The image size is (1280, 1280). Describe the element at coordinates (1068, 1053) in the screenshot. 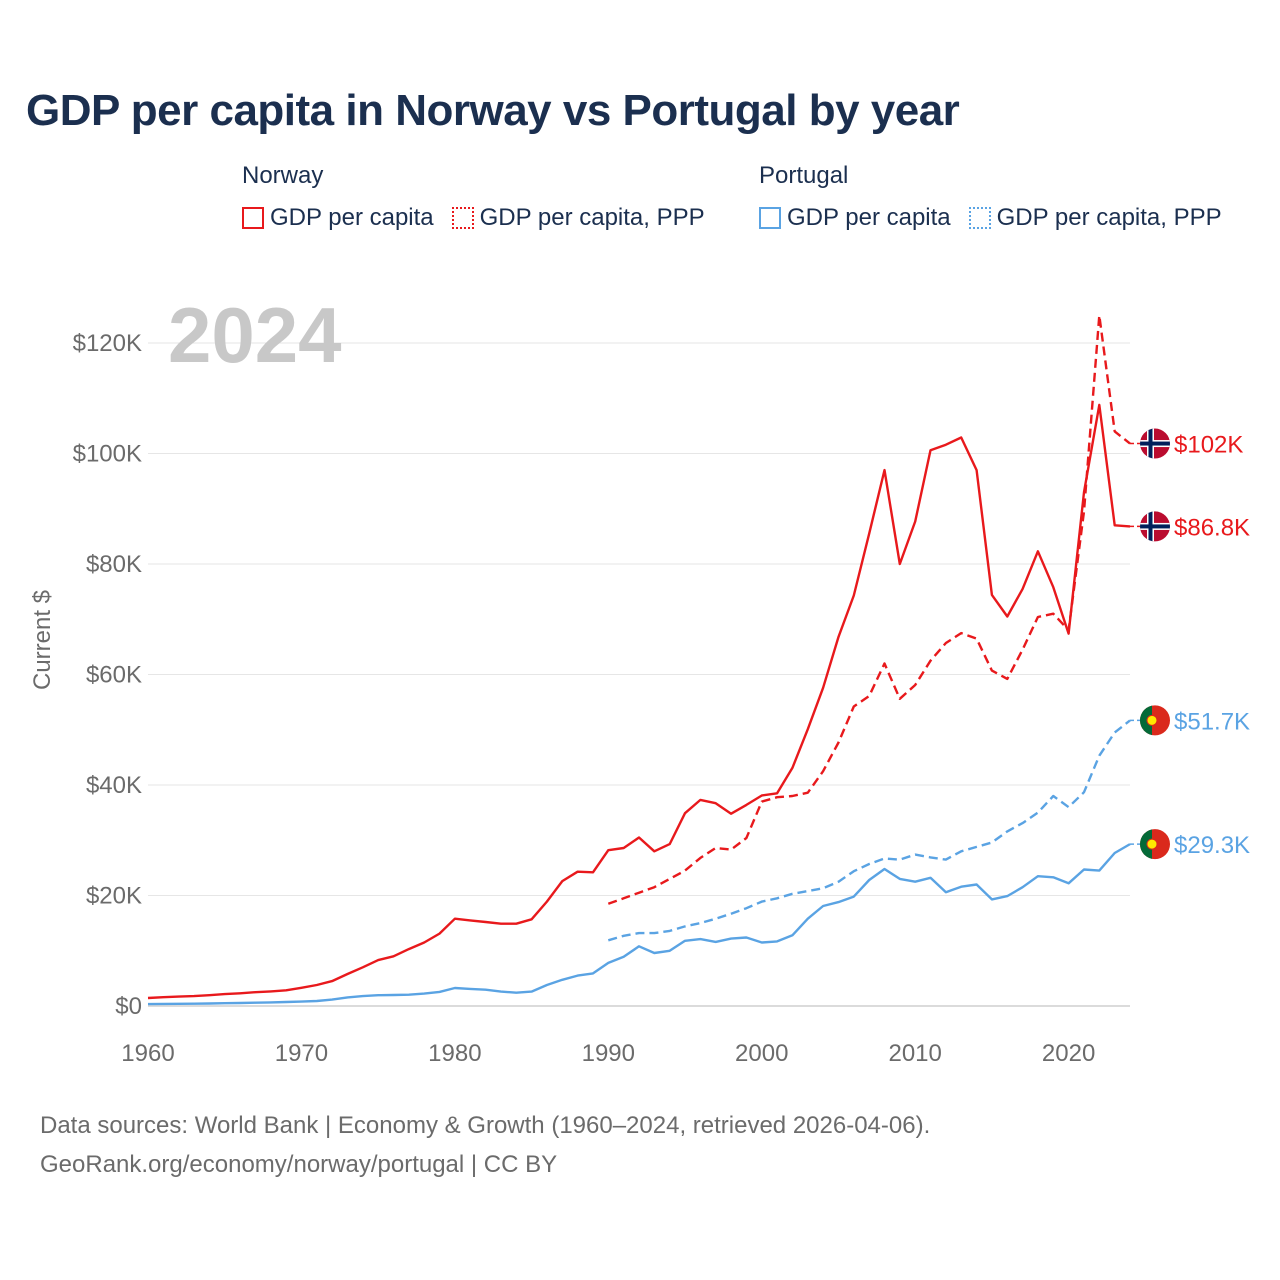

I see `x-tick-label: 2020` at that location.